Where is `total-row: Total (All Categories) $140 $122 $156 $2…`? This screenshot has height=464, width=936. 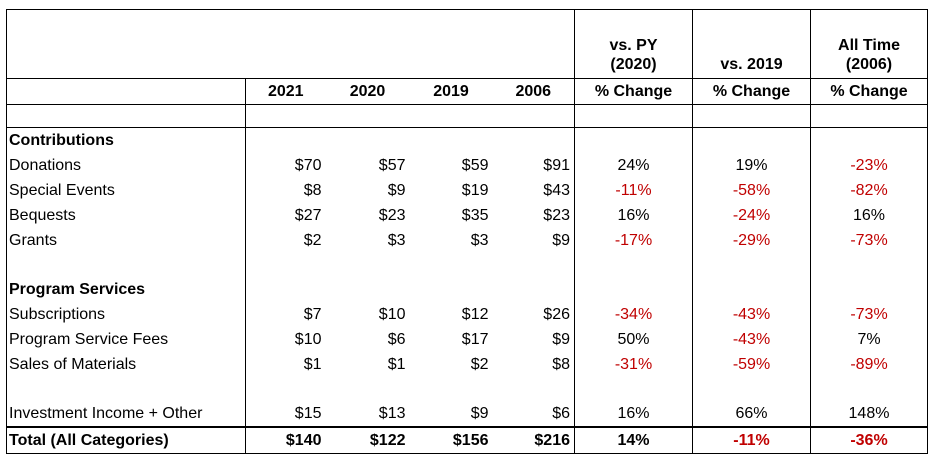 total-row: Total (All Categories) $140 $122 $156 $2… is located at coordinates (467, 440).